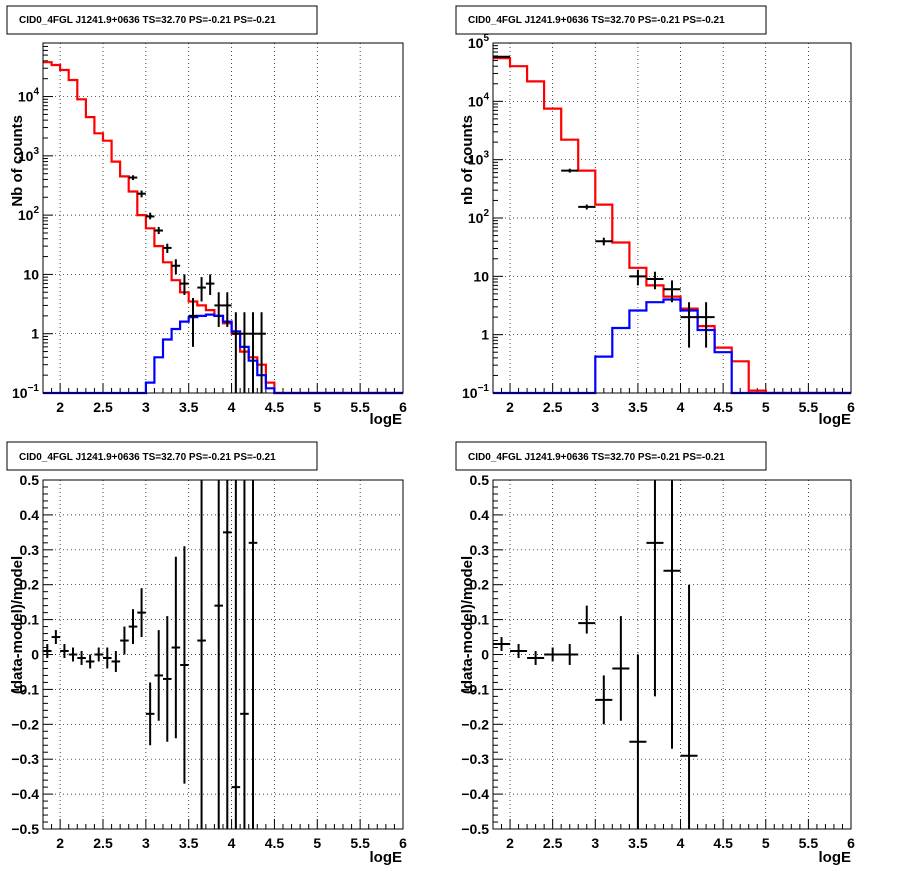 This screenshot has width=898, height=875. I want to click on y-tick-label: 0.2, so click(30, 585).